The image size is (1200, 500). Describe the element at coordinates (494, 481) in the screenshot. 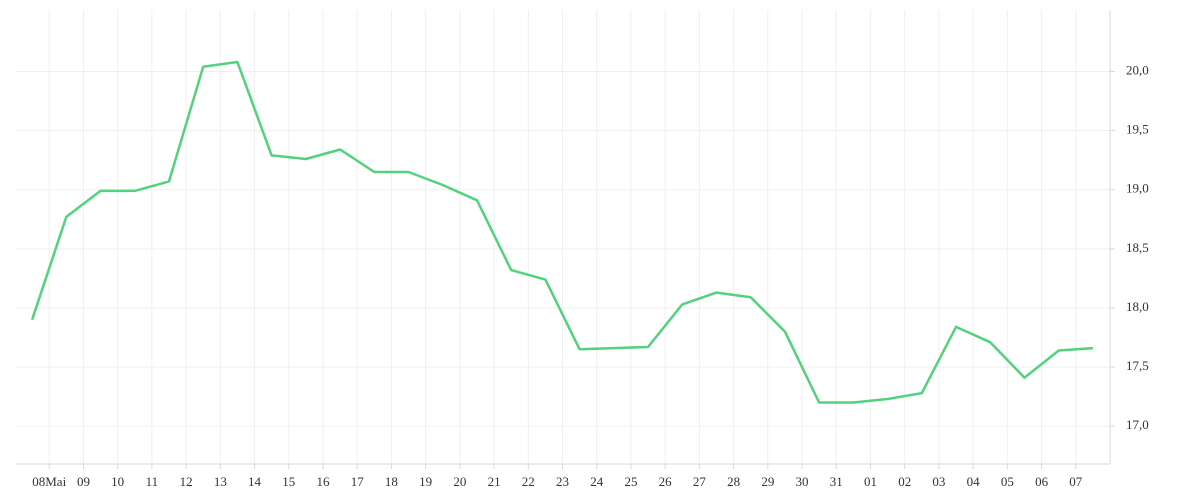

I see `x-tick-label: 21` at that location.